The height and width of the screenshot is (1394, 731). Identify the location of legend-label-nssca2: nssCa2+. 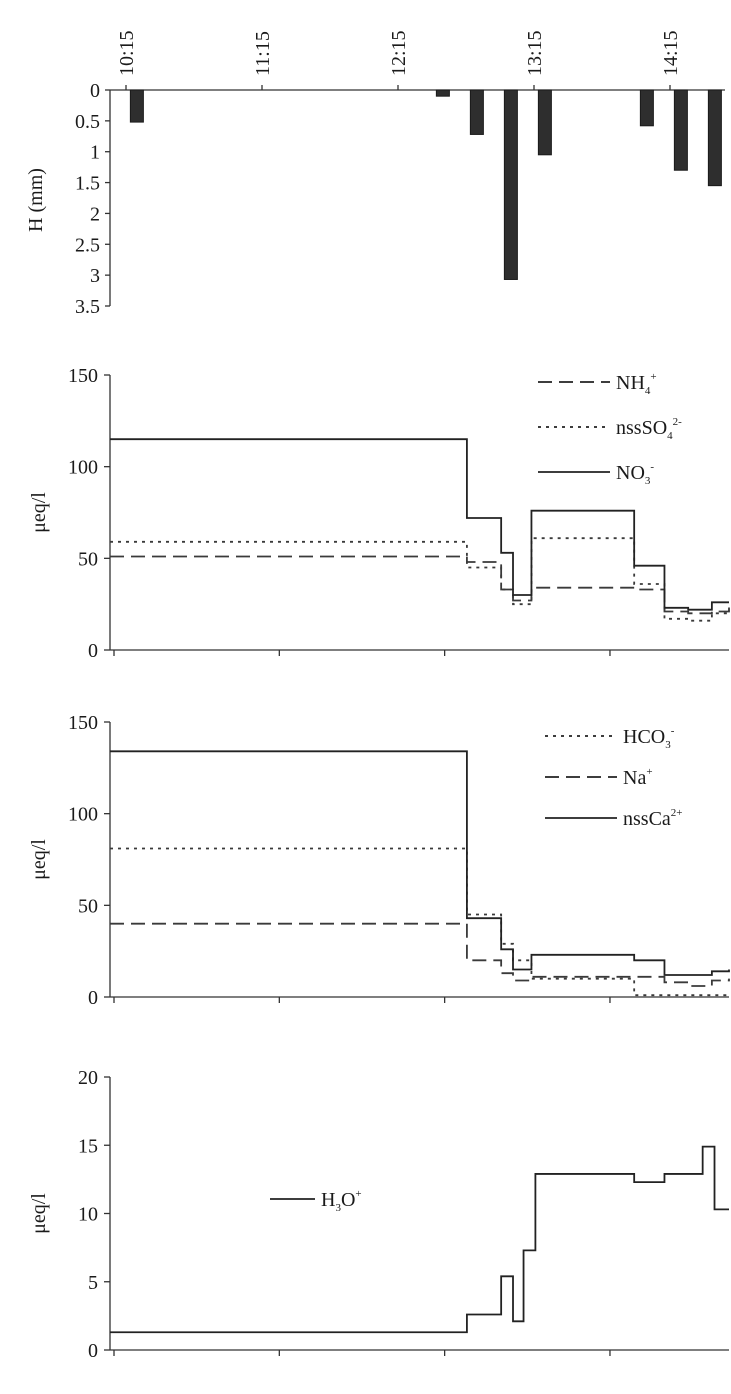
(653, 818).